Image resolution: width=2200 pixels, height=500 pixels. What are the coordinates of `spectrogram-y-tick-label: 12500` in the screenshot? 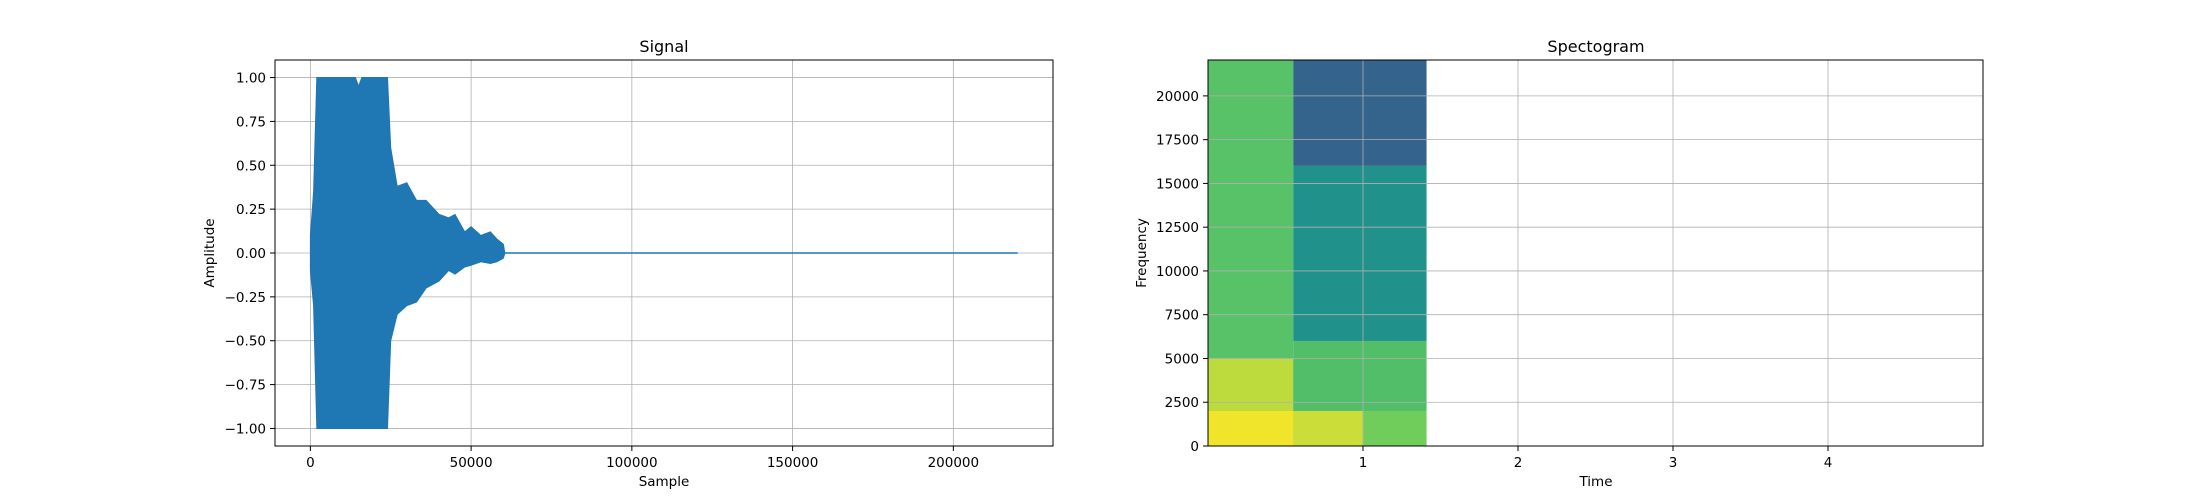 It's located at (1177, 228).